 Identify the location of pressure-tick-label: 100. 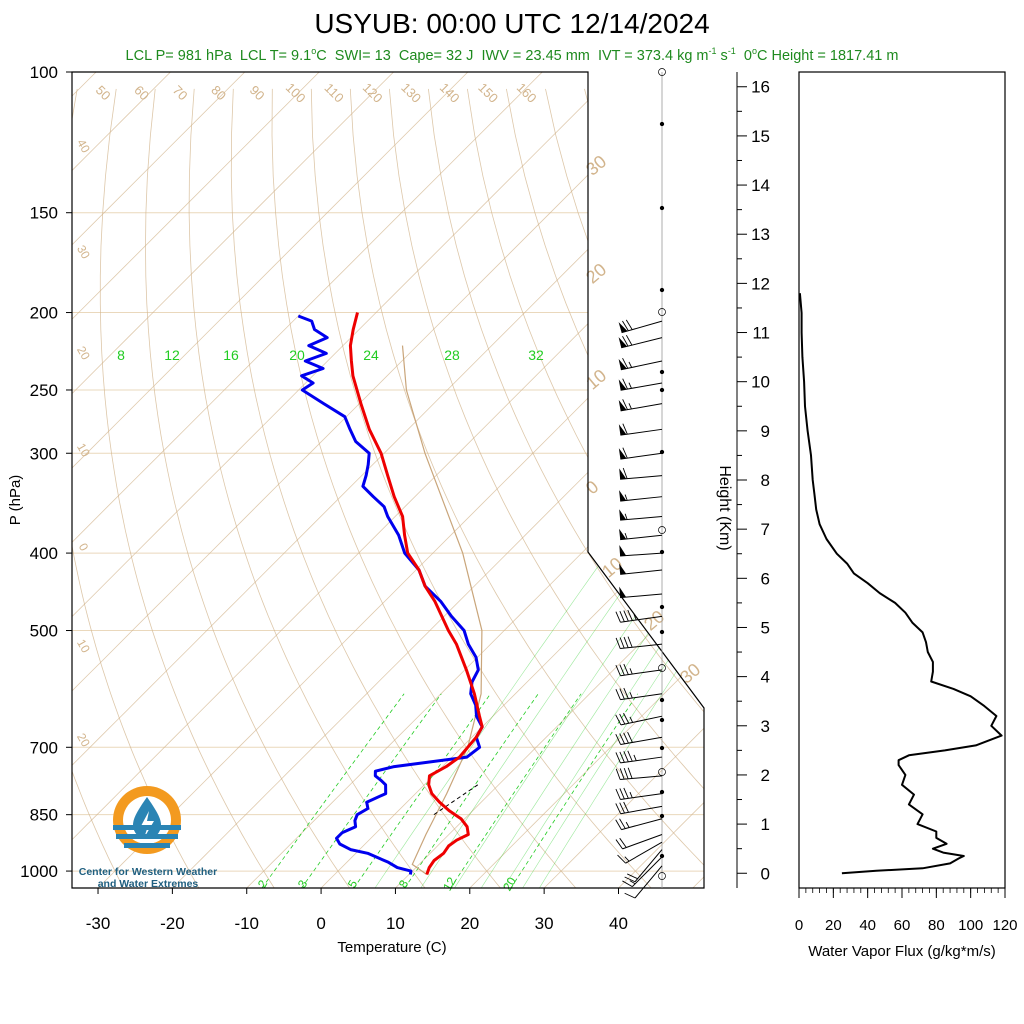
(44, 72).